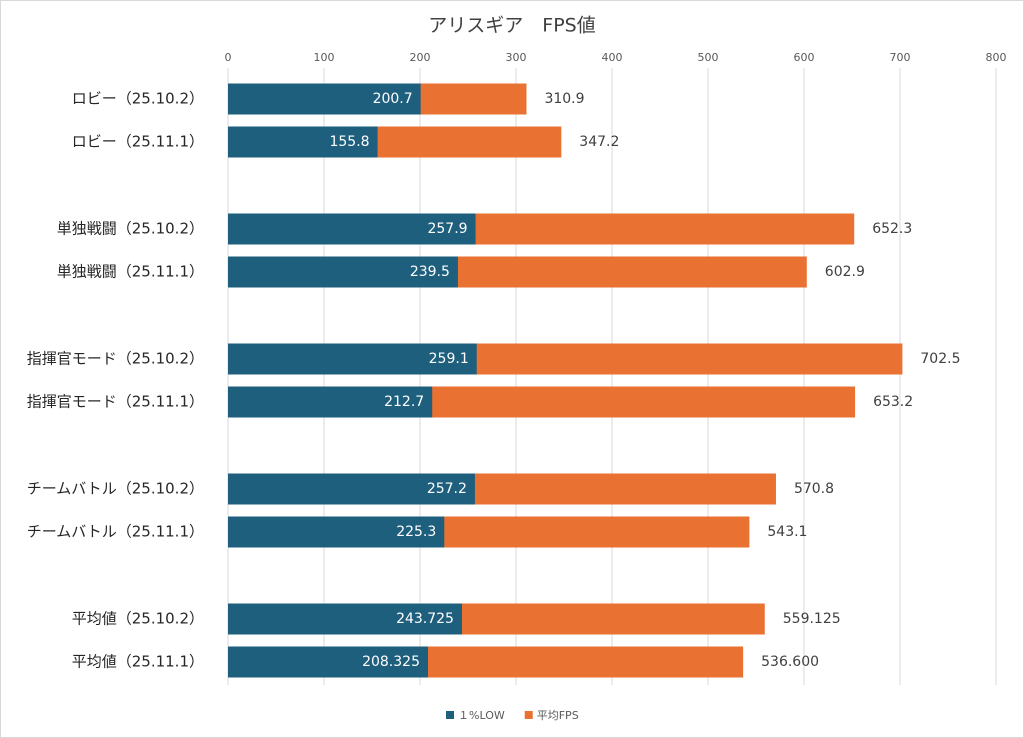 The width and height of the screenshot is (1024, 738). I want to click on x-tick-label: 0, so click(228, 57).